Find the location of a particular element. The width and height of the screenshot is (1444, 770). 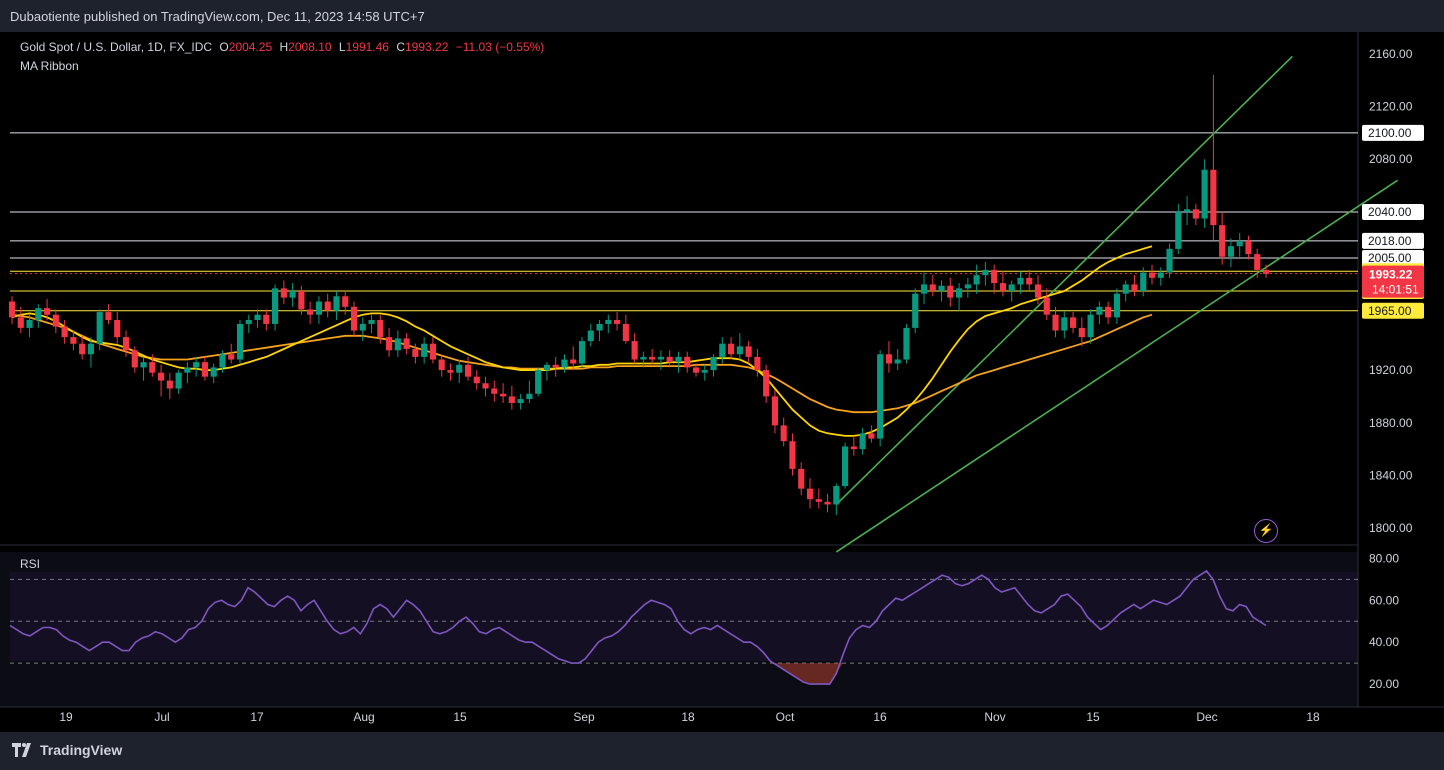

lightning-icon: ⚡ is located at coordinates (1266, 531).